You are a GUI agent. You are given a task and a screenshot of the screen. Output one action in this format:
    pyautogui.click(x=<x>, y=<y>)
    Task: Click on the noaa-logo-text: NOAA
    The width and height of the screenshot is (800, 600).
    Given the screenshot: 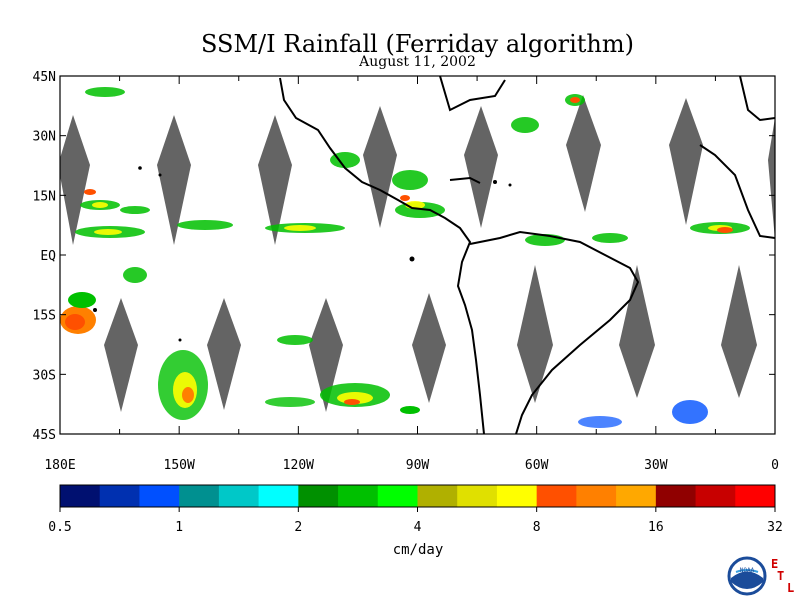 What is the action you would take?
    pyautogui.click(x=747, y=570)
    